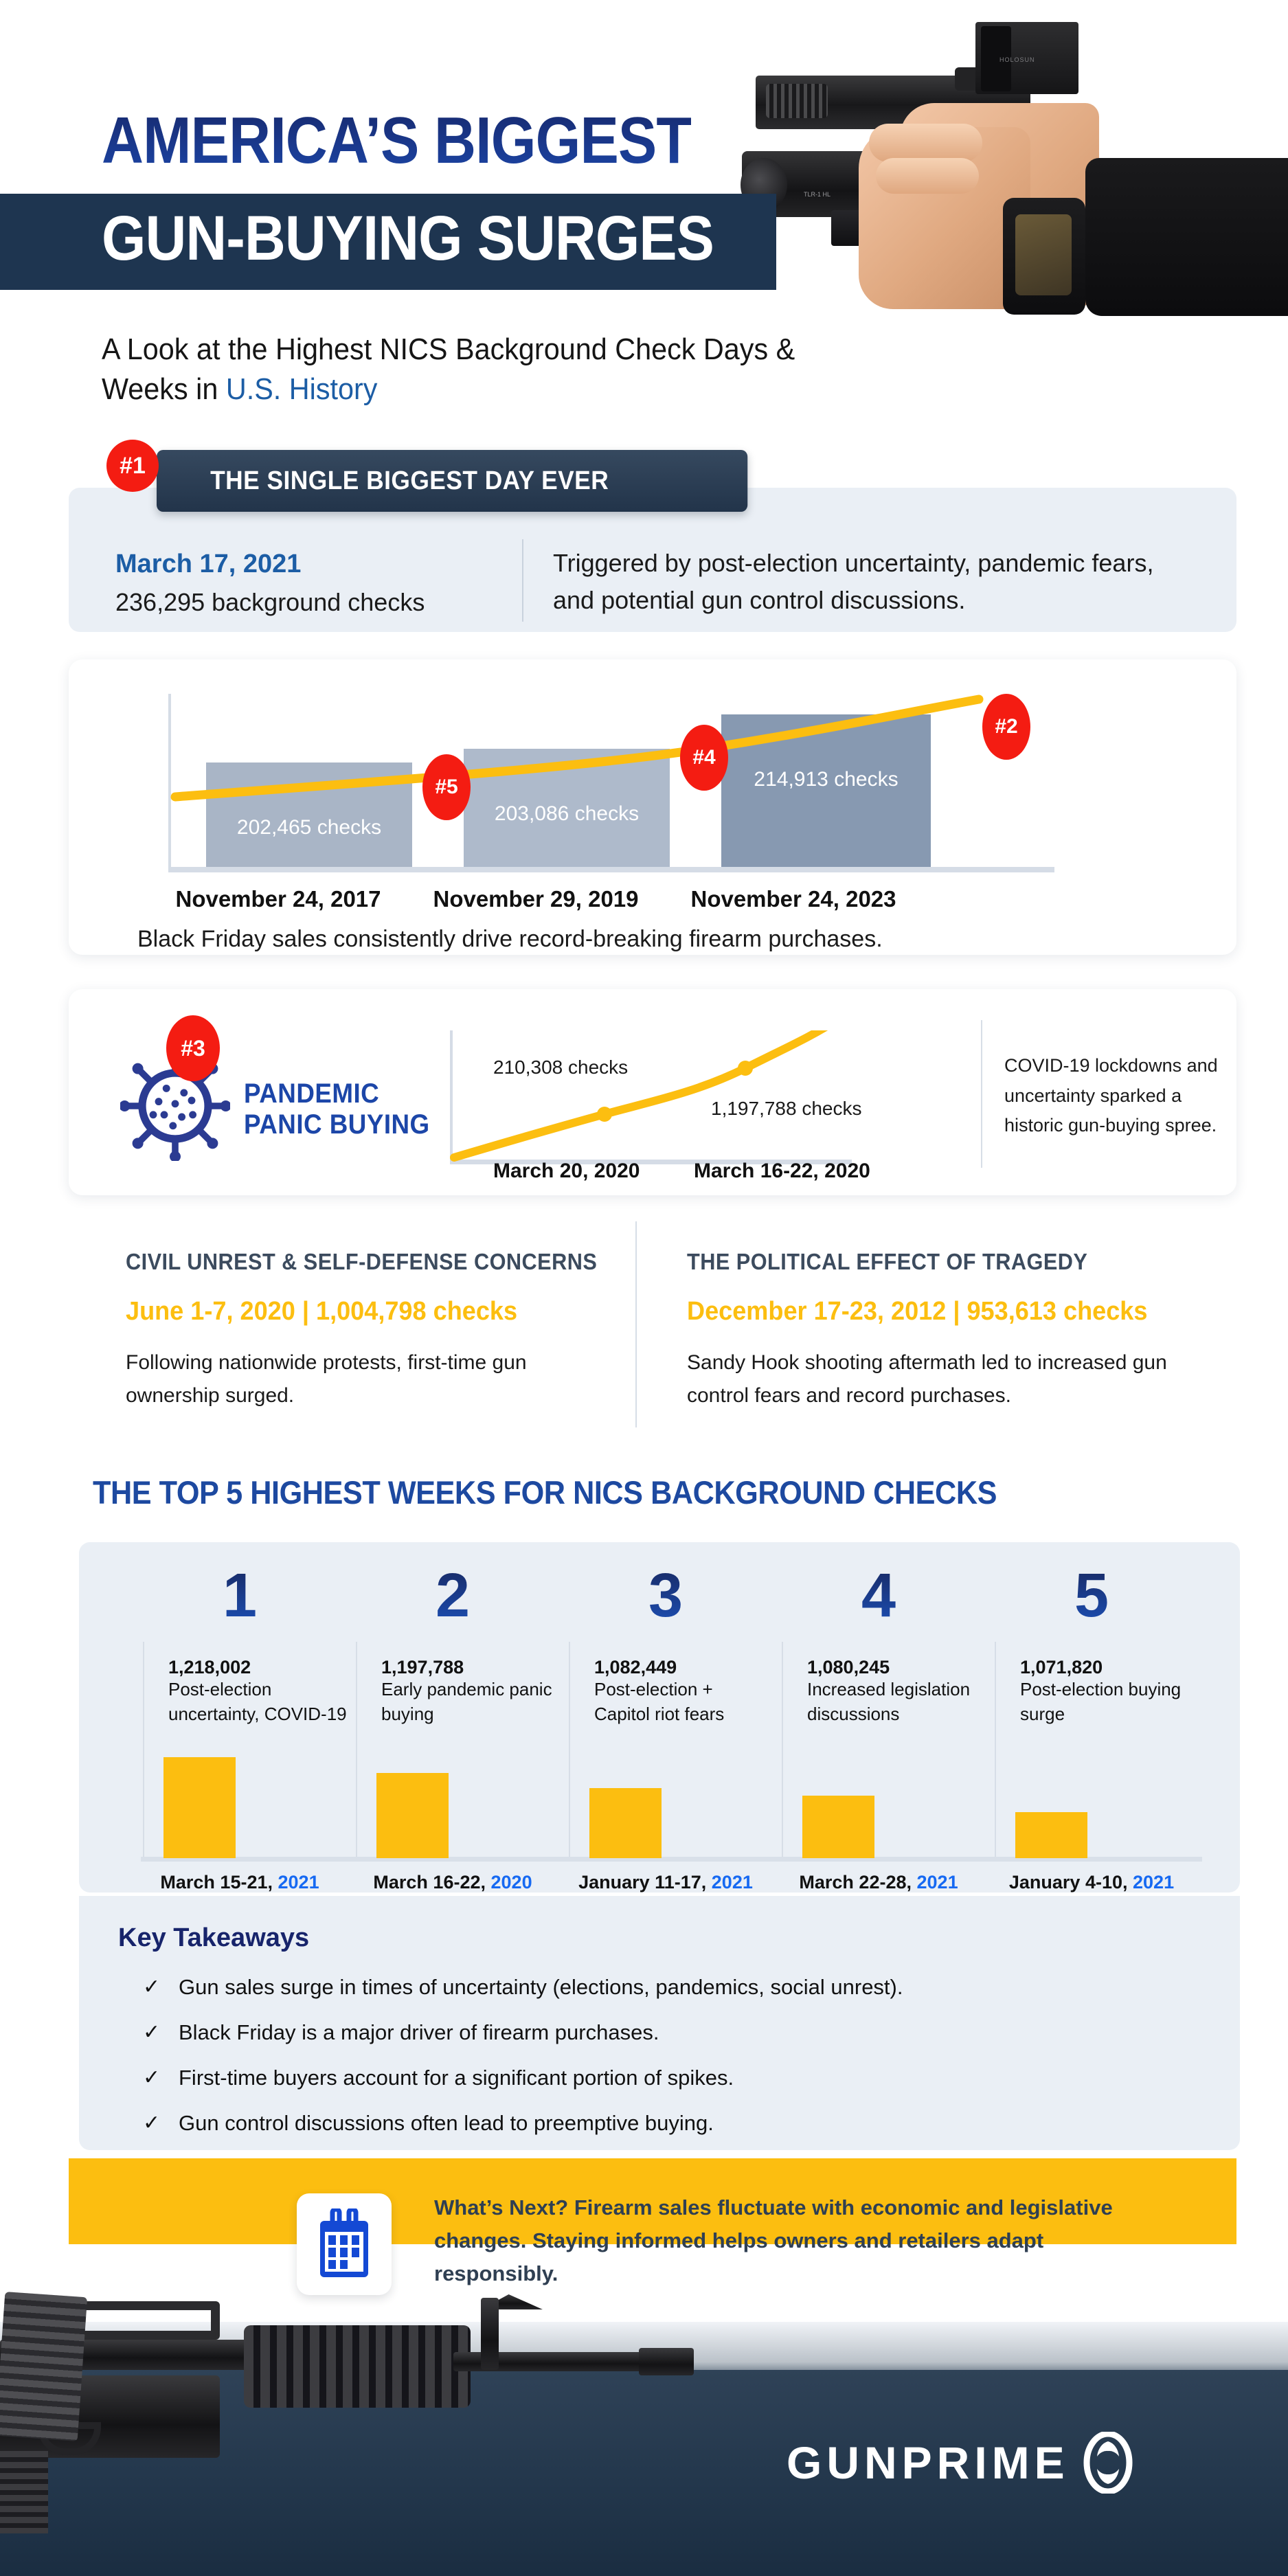 This screenshot has width=1288, height=2576. What do you see at coordinates (1061, 1667) in the screenshot?
I see `top5-value-5: 1,071,820` at bounding box center [1061, 1667].